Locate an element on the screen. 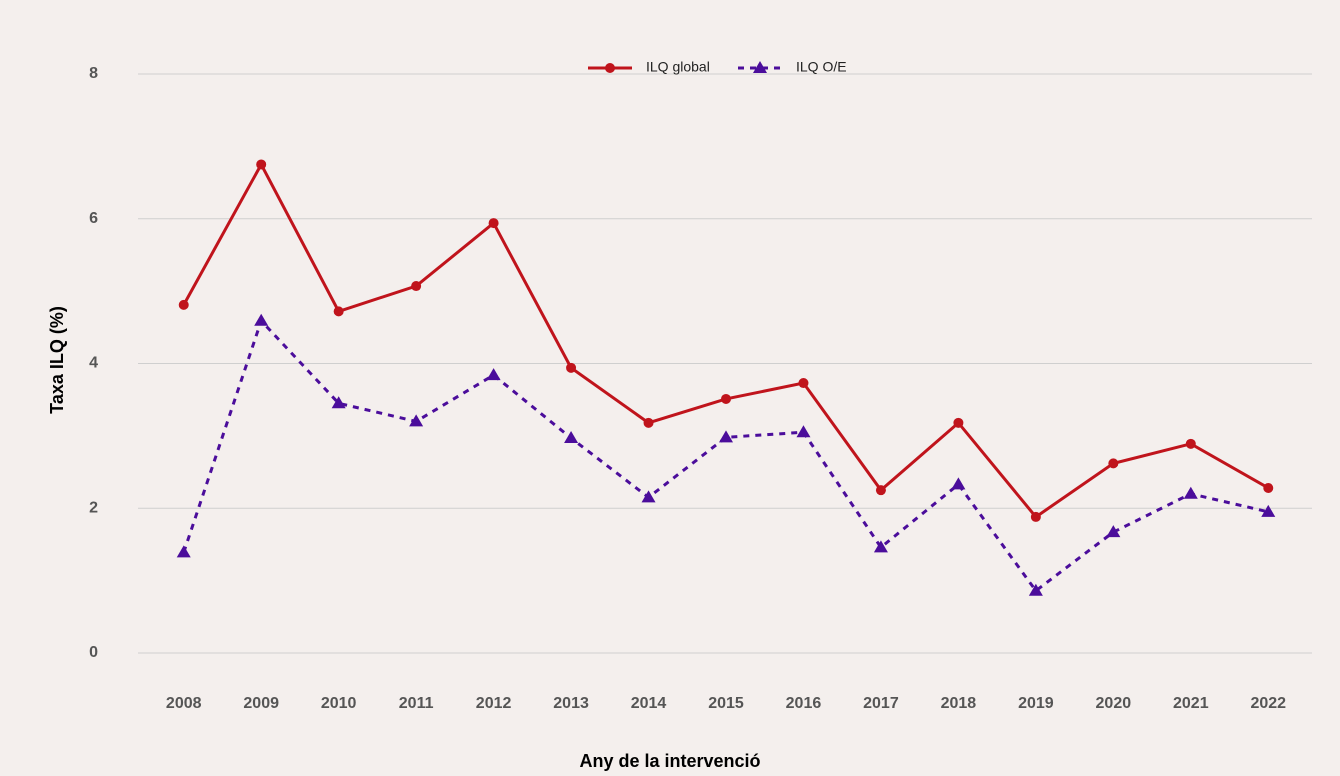 This screenshot has height=776, width=1340. y-tick-label: 0 is located at coordinates (93, 652).